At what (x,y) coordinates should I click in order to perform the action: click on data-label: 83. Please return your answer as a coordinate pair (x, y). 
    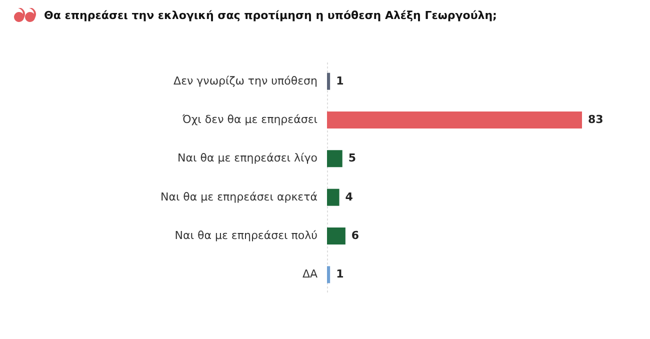
    Looking at the image, I should click on (596, 119).